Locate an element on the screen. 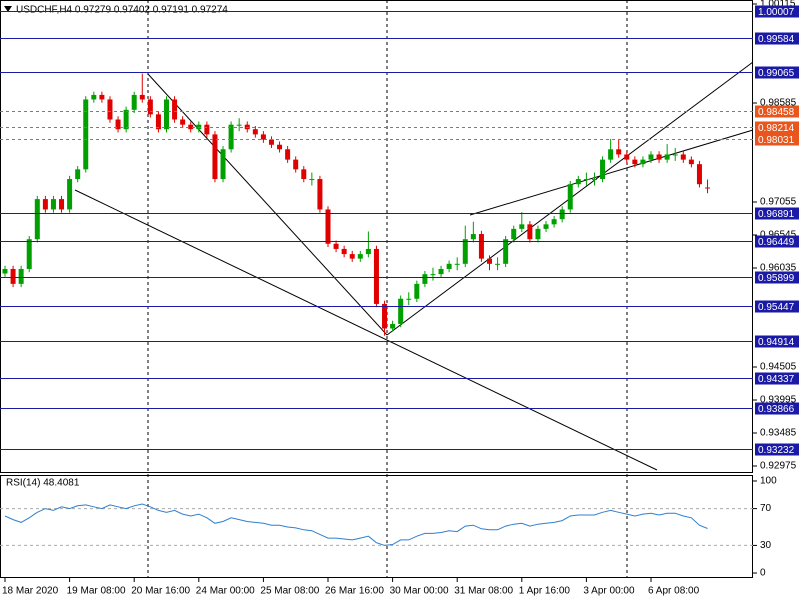  y-tick-label: 30 is located at coordinates (766, 545).